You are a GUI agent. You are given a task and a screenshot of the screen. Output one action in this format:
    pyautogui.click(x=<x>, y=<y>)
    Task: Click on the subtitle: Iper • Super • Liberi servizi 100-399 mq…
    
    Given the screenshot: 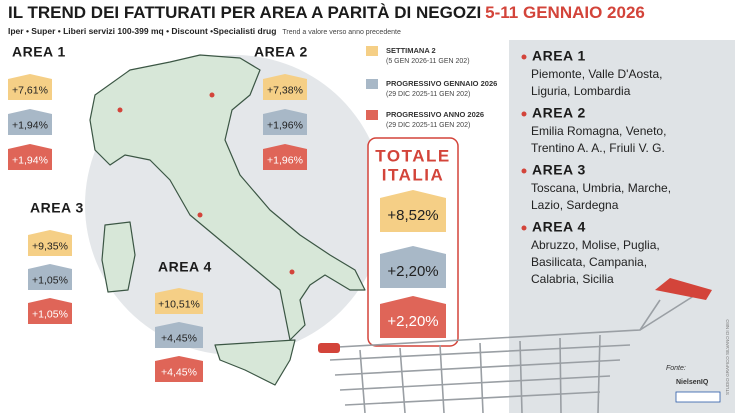 What is the action you would take?
    pyautogui.click(x=204, y=31)
    